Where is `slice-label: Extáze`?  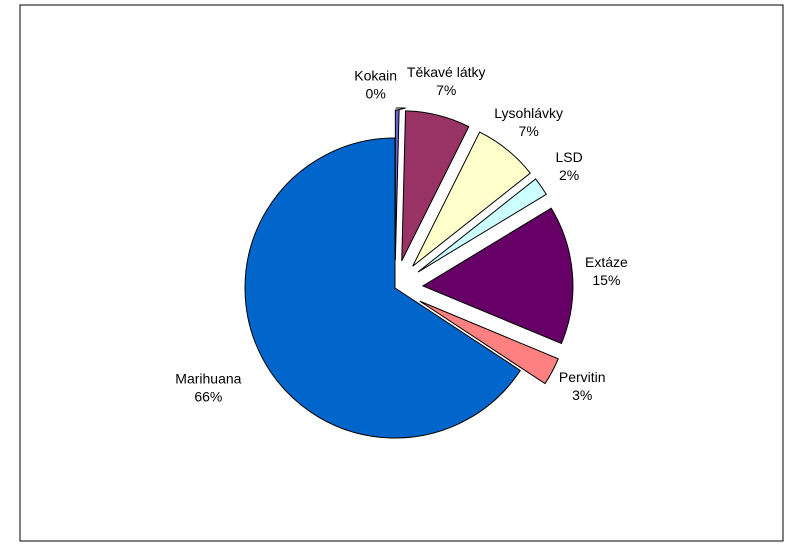 slice-label: Extáze is located at coordinates (606, 262).